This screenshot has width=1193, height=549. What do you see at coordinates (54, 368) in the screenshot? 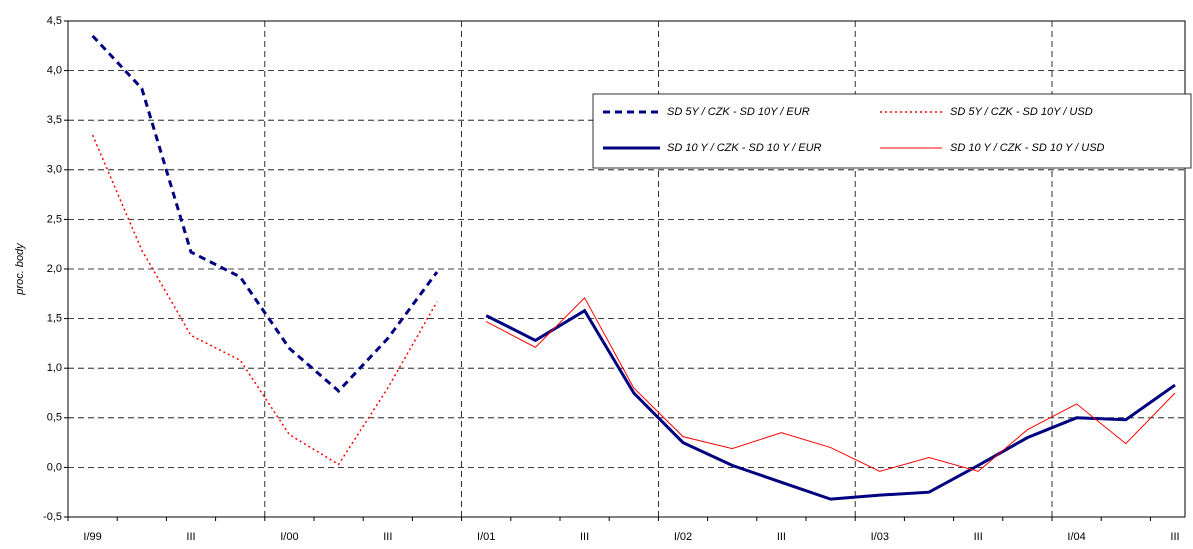
I see `y-tick-label: 1,0` at bounding box center [54, 368].